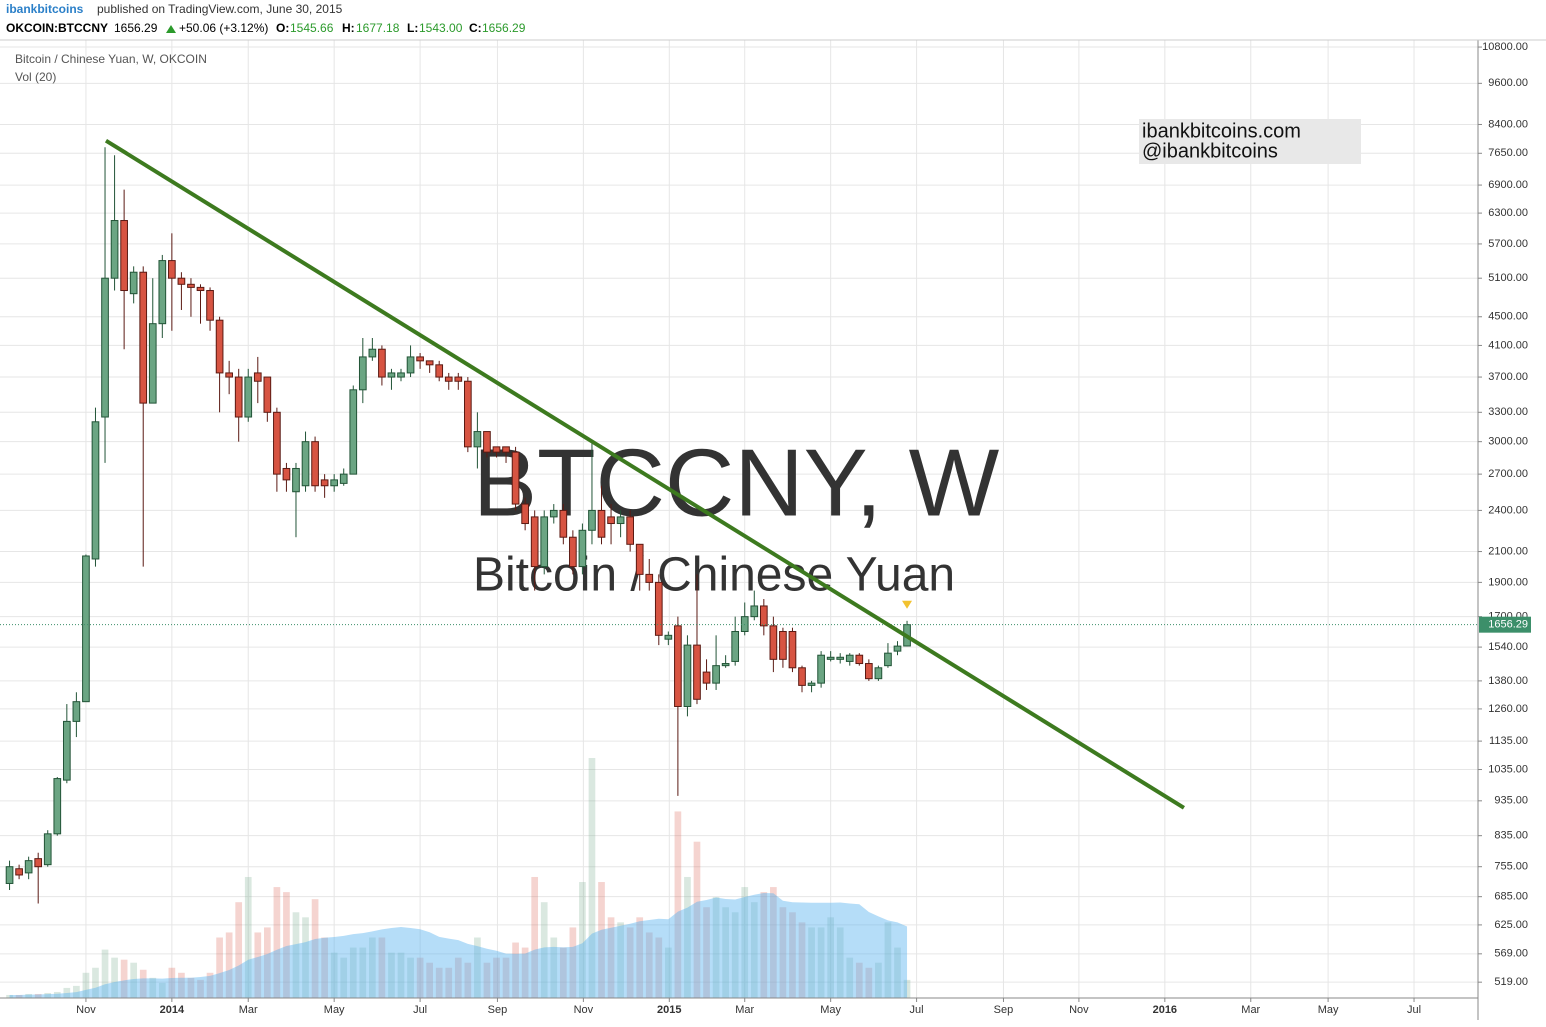  Describe the element at coordinates (736, 482) in the screenshot. I see `watermark: BTCCNY, W` at that location.